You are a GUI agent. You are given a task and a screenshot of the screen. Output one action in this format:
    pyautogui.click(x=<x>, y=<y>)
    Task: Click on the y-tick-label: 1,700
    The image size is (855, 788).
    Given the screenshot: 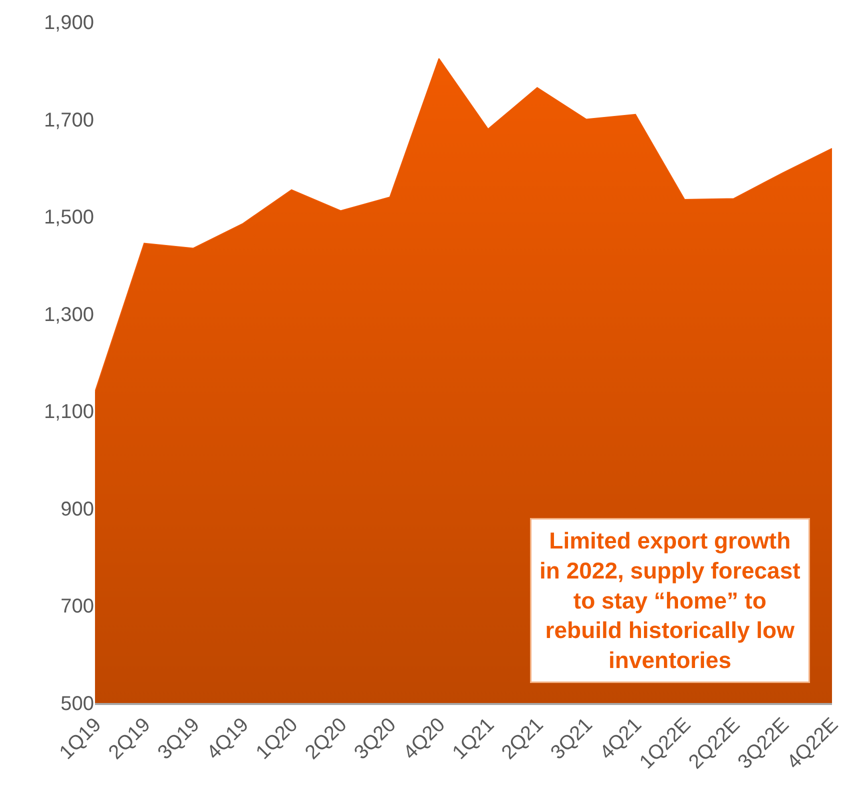 What is the action you would take?
    pyautogui.click(x=69, y=120)
    